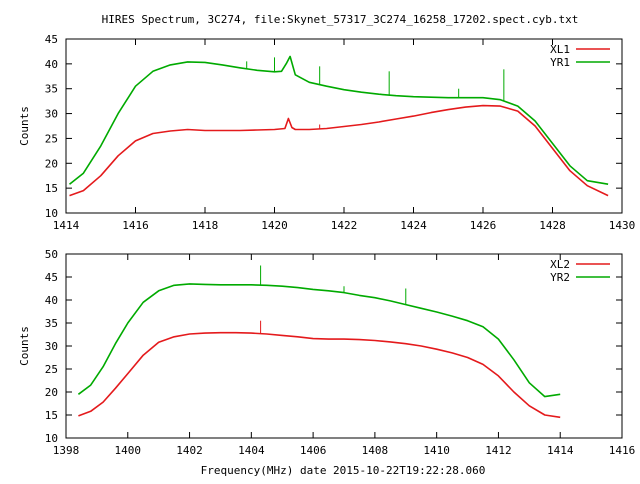 This screenshot has height=484, width=640. What do you see at coordinates (344, 225) in the screenshot?
I see `x-tick-label: 1422` at bounding box center [344, 225].